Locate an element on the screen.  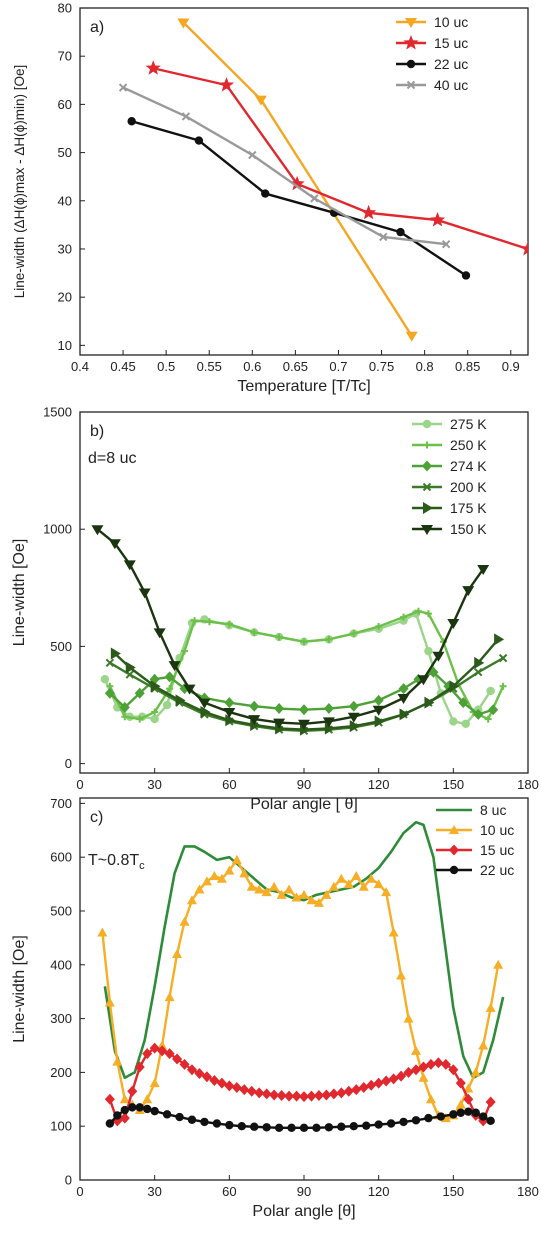
panel-annotation: T~0.8Tc is located at coordinates (116, 862).